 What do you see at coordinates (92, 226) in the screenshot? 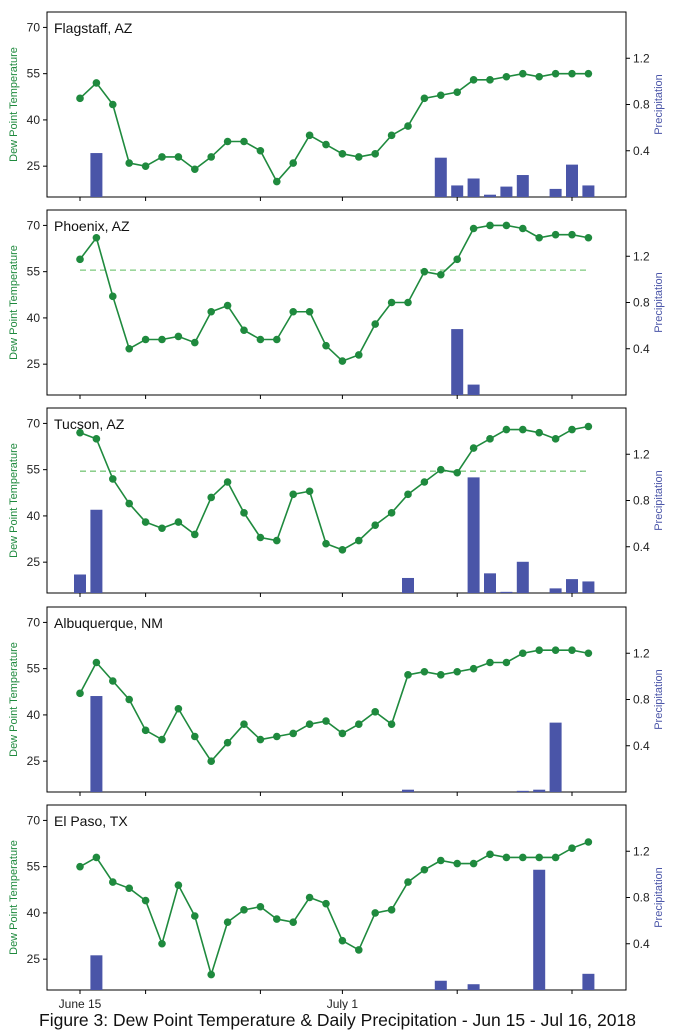
I see `panel-title: Phoenix, AZ` at bounding box center [92, 226].